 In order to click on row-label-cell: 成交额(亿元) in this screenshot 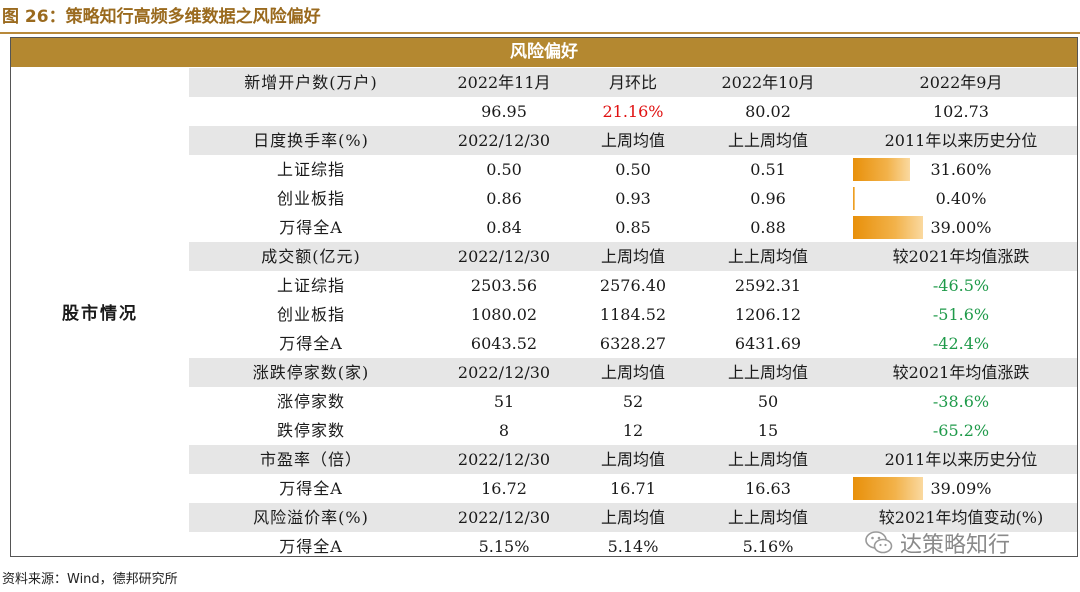, I will do `click(311, 256)`.